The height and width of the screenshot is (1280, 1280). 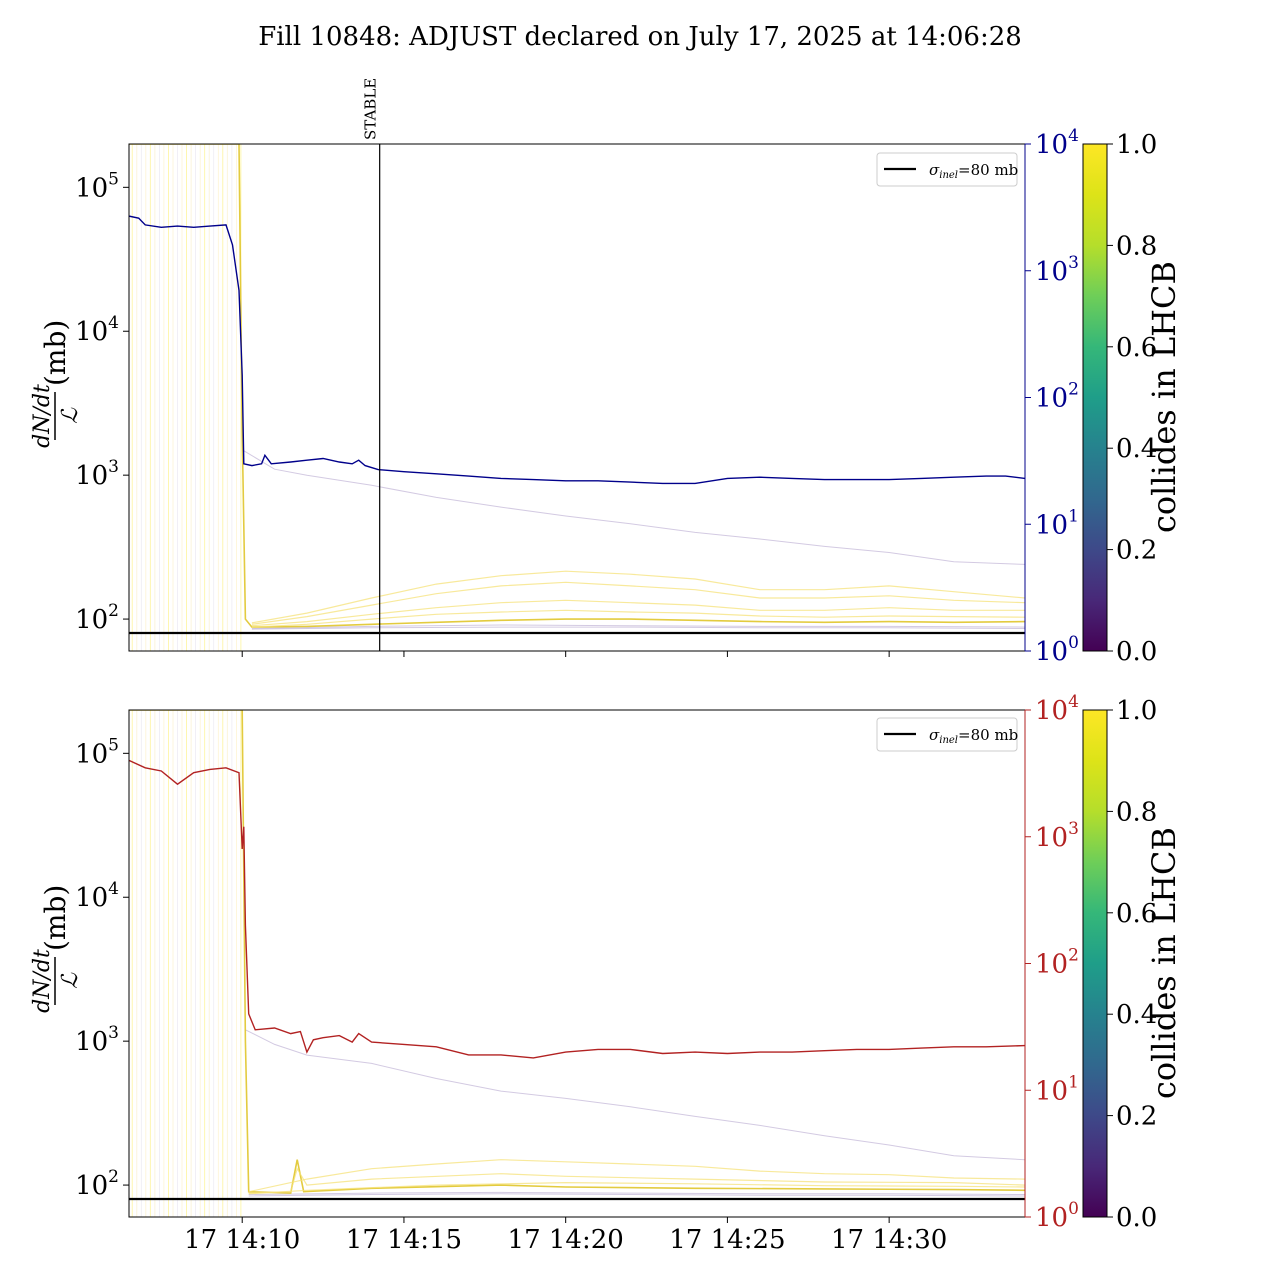 I want to click on x-tick-label: 17 14:30, so click(x=889, y=1240).